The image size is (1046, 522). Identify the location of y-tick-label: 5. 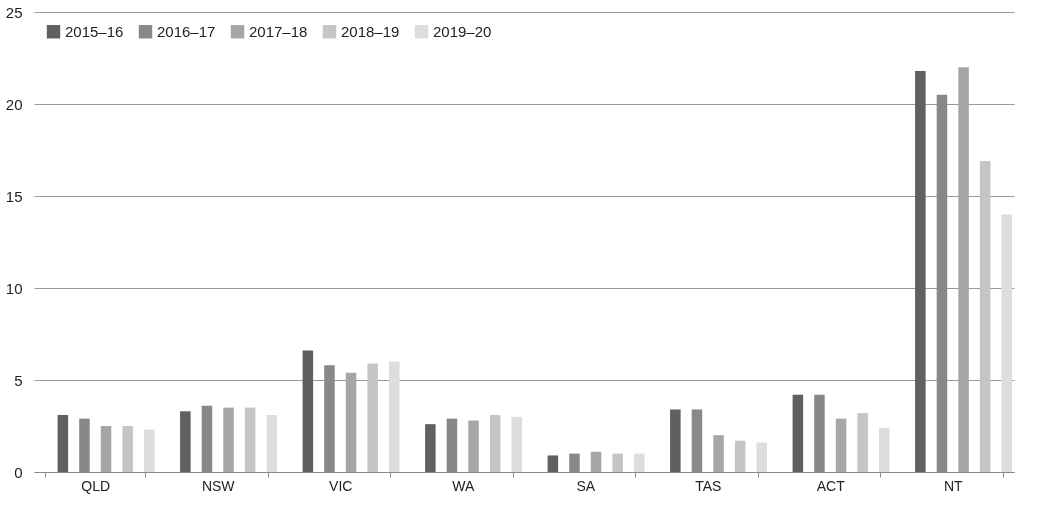
(18, 380).